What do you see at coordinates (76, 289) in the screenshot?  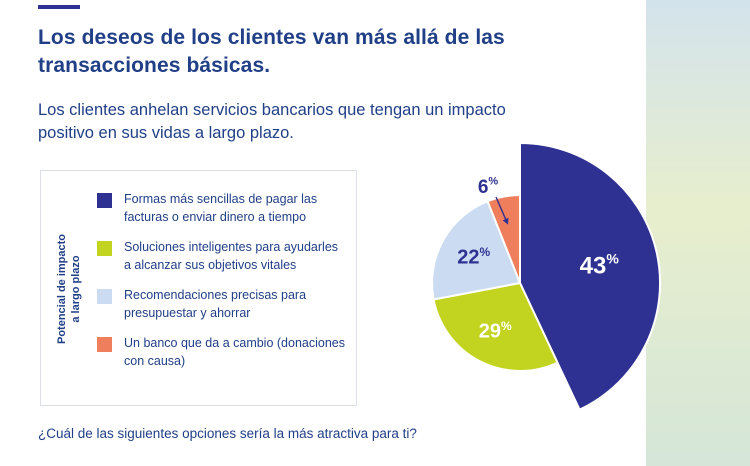 I see `axis-label-line-2: a largo plazo` at bounding box center [76, 289].